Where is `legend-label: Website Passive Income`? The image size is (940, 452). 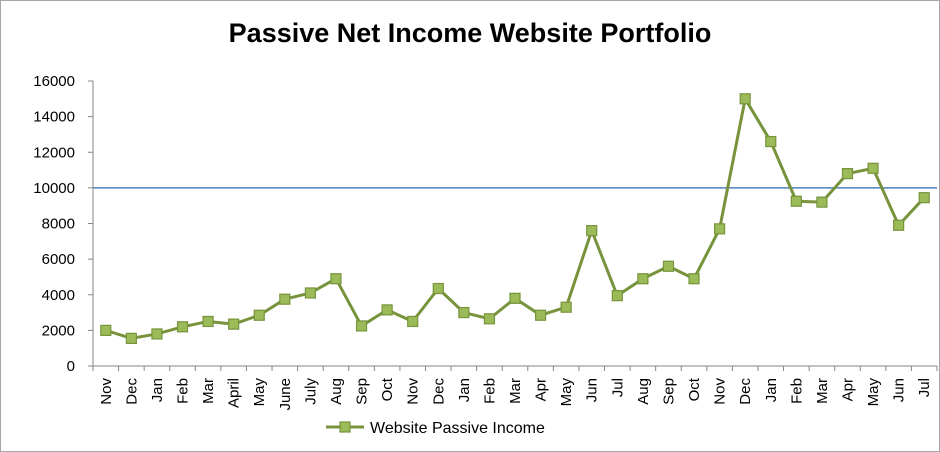 legend-label: Website Passive Income is located at coordinates (457, 428).